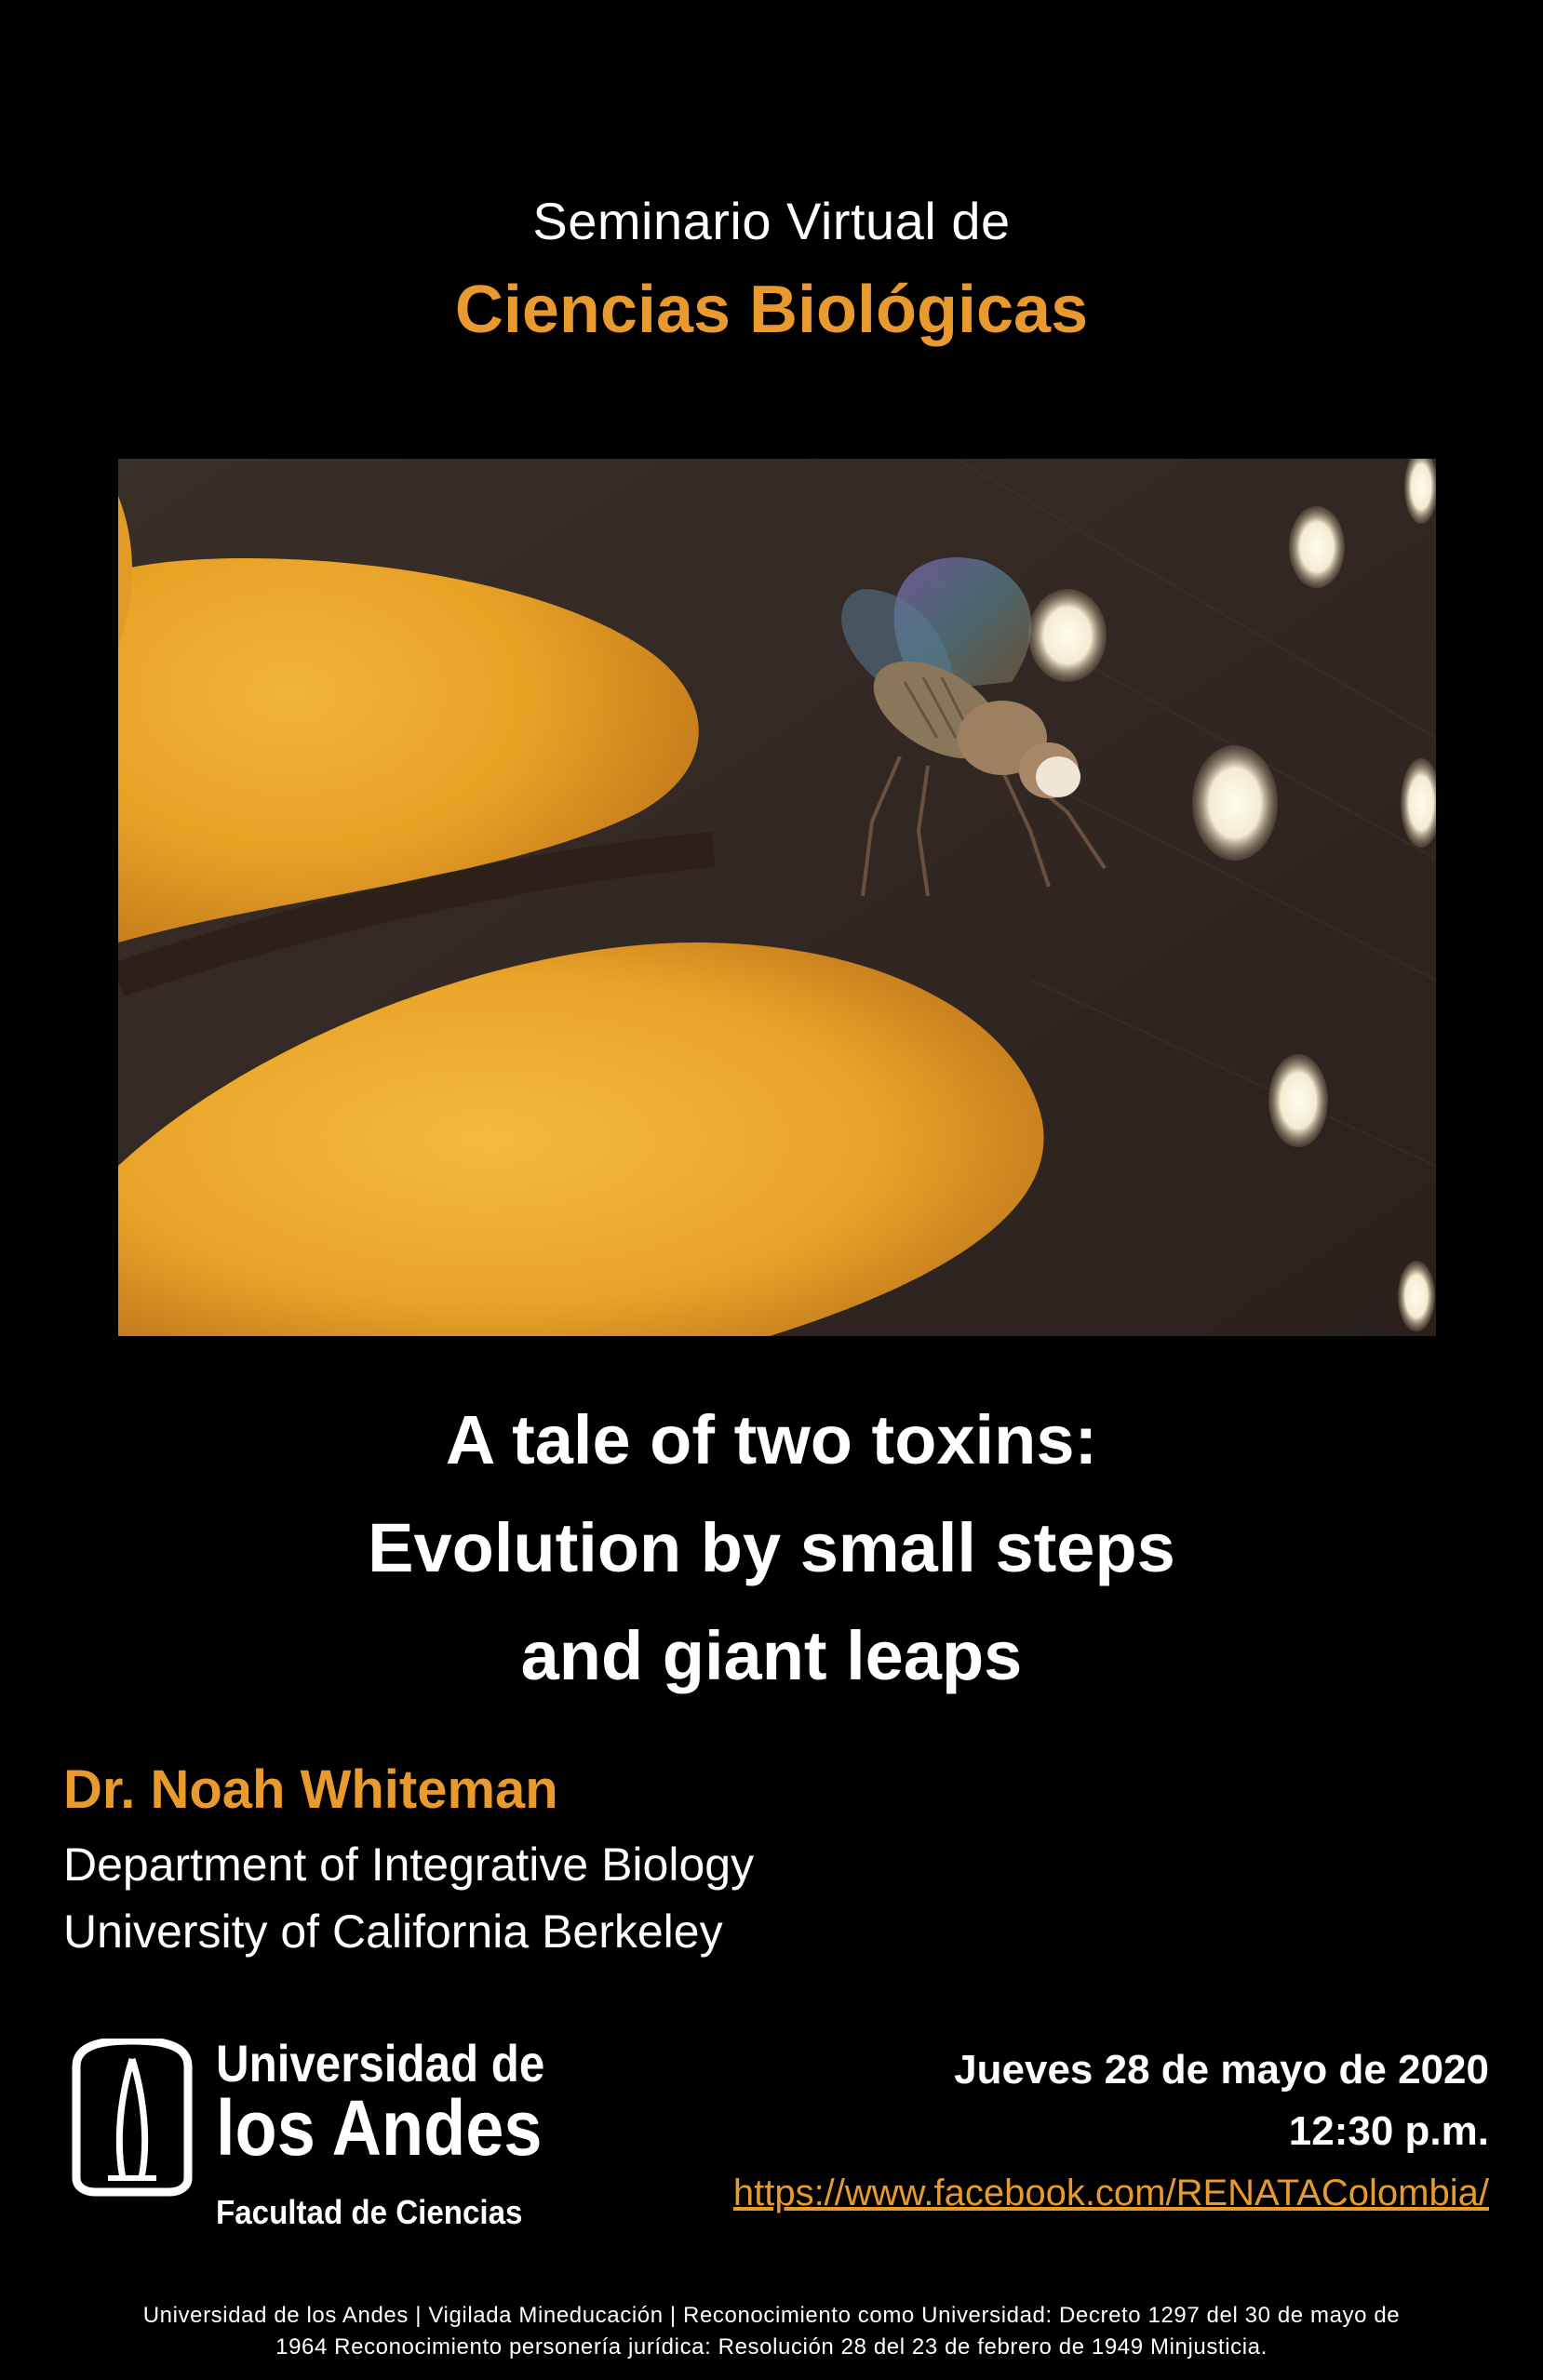 The width and height of the screenshot is (1543, 2380). What do you see at coordinates (379, 2128) in the screenshot?
I see `logo-text-los-andes: los Andes` at bounding box center [379, 2128].